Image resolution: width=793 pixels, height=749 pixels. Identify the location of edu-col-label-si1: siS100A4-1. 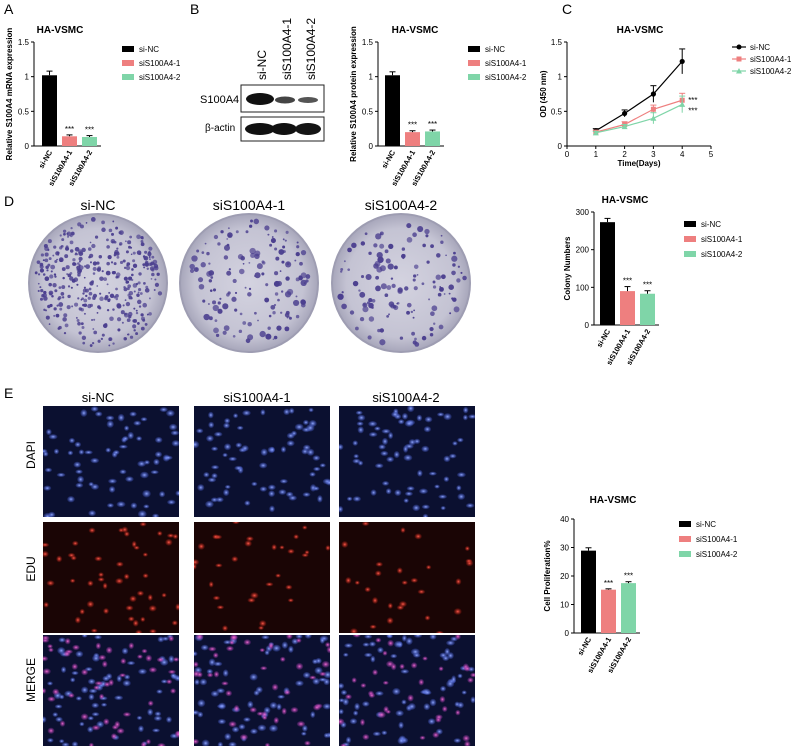
(256, 397).